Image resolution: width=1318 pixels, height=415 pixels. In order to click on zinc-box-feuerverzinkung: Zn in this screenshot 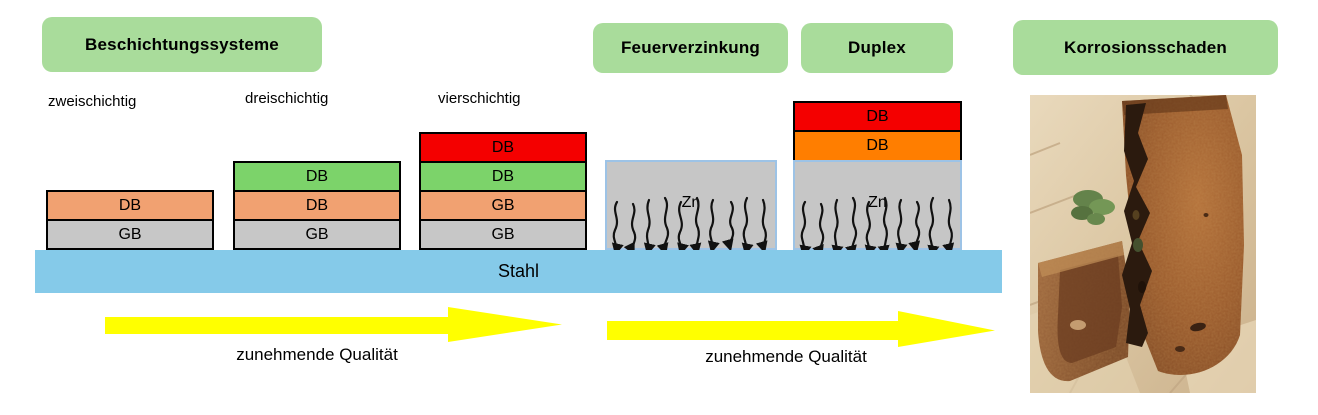, I will do `click(691, 208)`.